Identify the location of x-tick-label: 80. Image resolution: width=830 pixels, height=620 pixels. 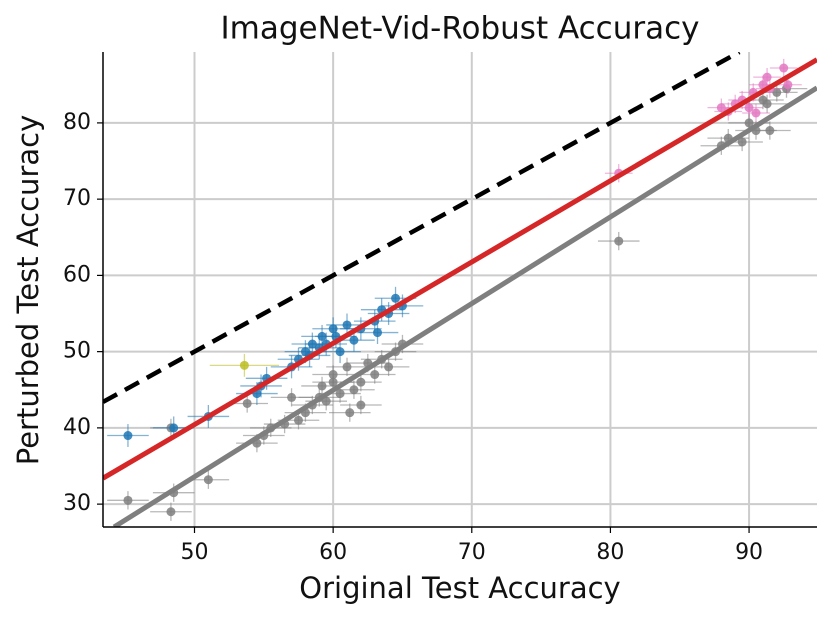
(610, 552).